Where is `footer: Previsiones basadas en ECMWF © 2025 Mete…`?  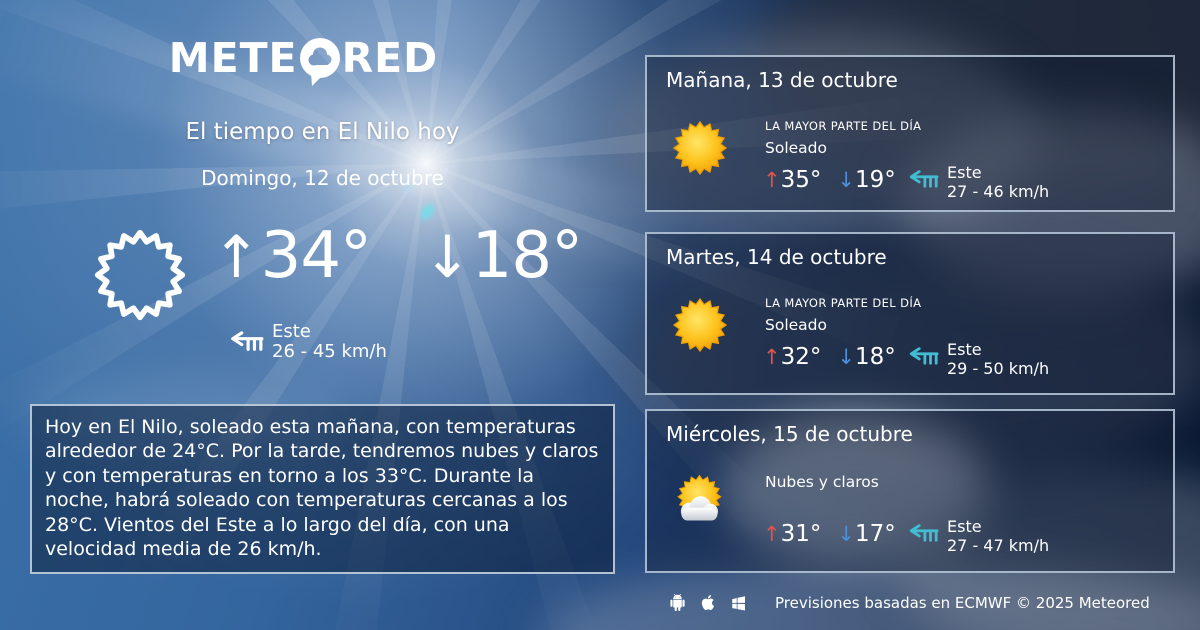 footer: Previsiones basadas en ECMWF © 2025 Mete… is located at coordinates (915, 602).